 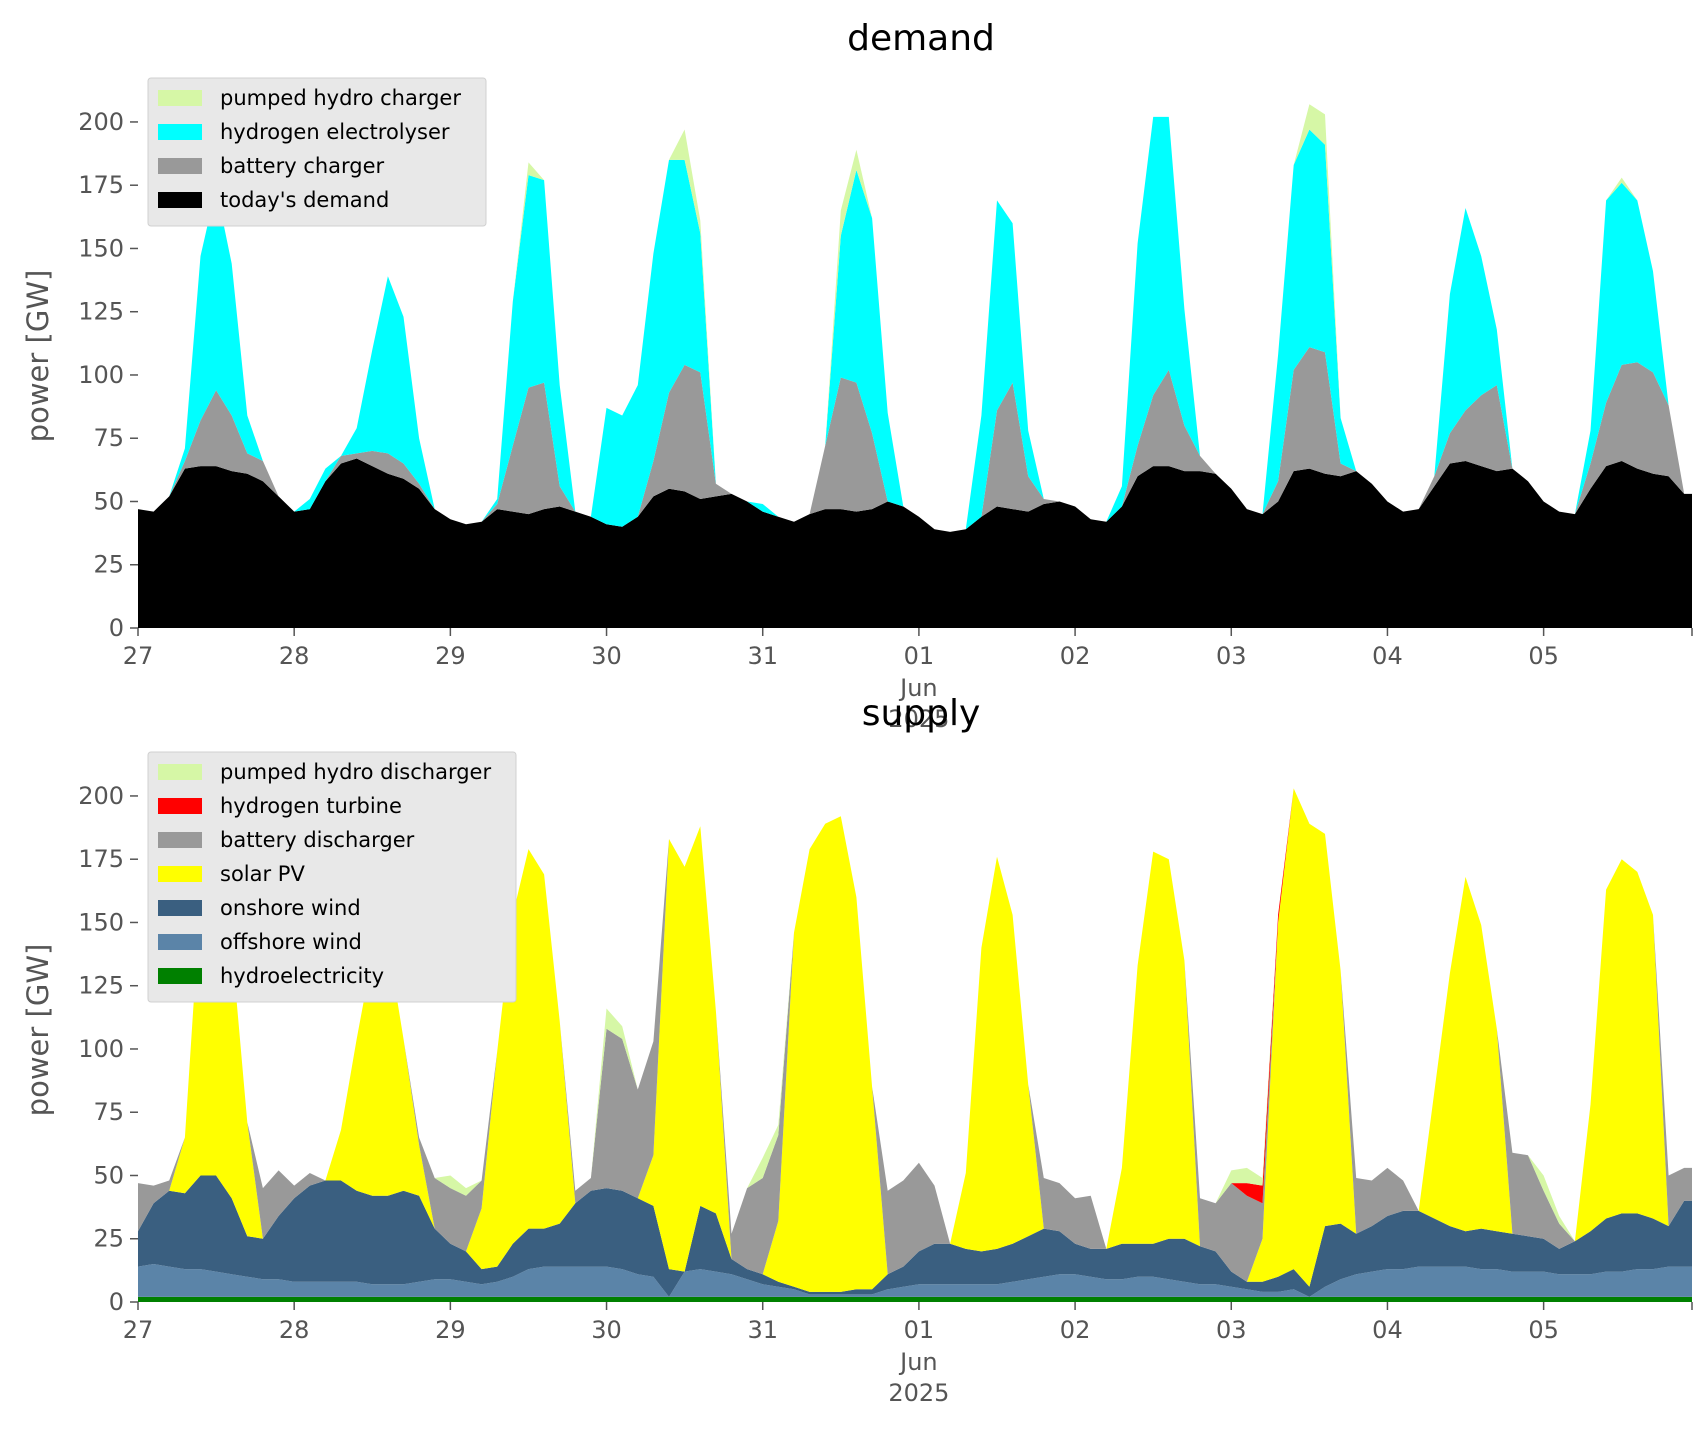 I want to click on legend-label: offshore wind, so click(x=291, y=942).